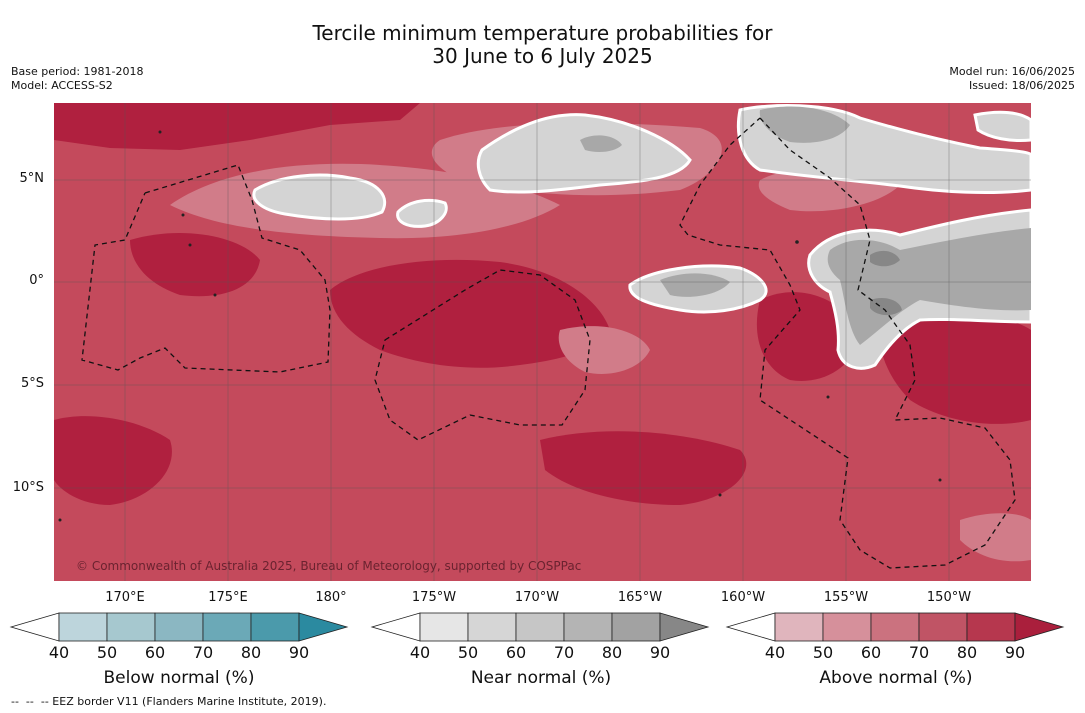 This screenshot has width=1085, height=713. Describe the element at coordinates (28, 487) in the screenshot. I see `lat-label-10s: 10°S` at that location.